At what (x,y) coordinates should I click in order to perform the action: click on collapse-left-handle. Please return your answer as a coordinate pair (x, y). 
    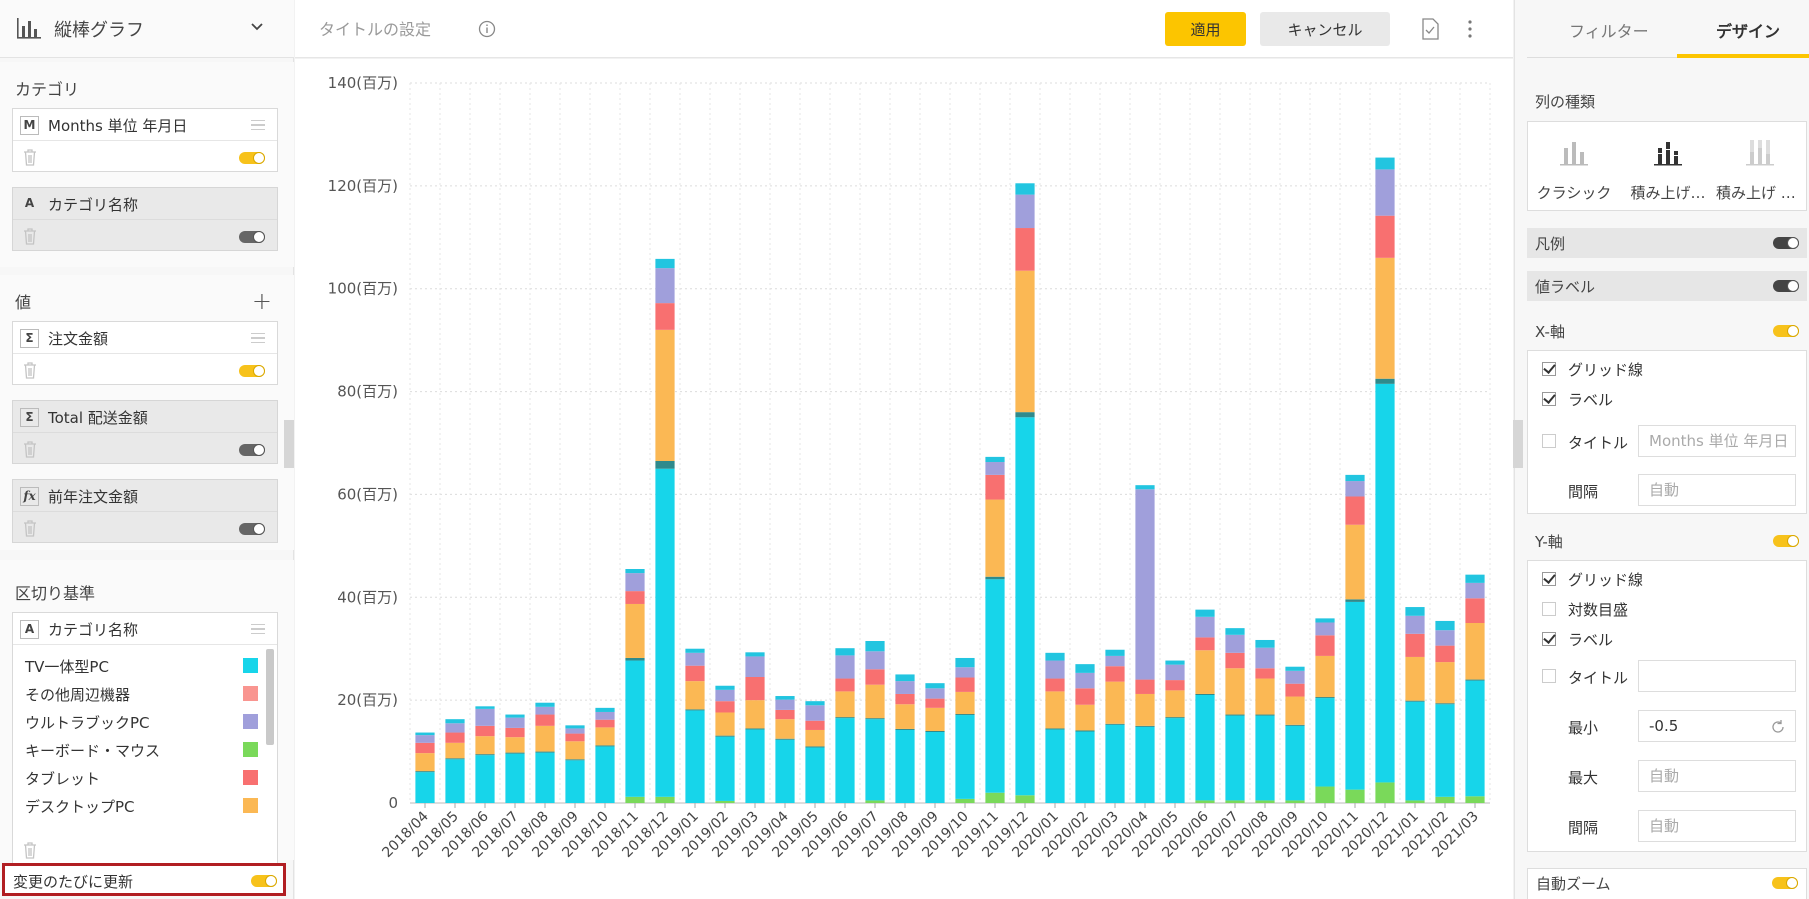
    Looking at the image, I should click on (289, 444).